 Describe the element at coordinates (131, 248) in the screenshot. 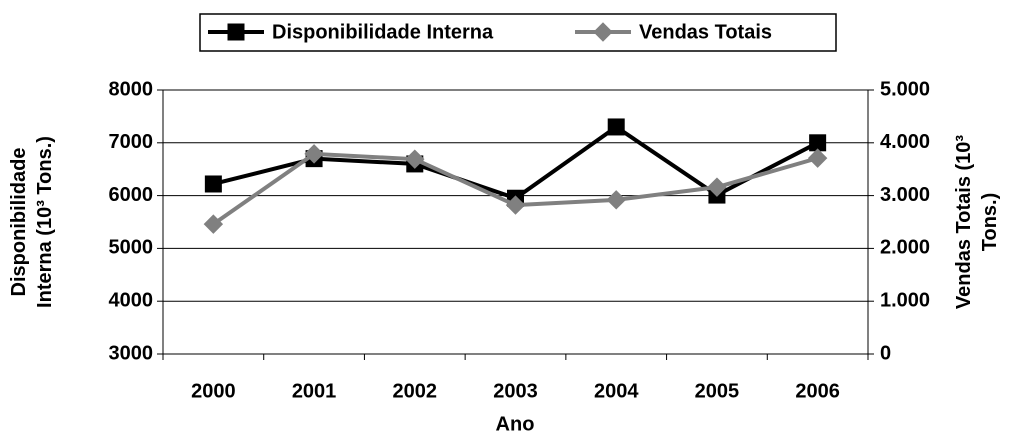

I see `y-tick-label: 5000` at that location.